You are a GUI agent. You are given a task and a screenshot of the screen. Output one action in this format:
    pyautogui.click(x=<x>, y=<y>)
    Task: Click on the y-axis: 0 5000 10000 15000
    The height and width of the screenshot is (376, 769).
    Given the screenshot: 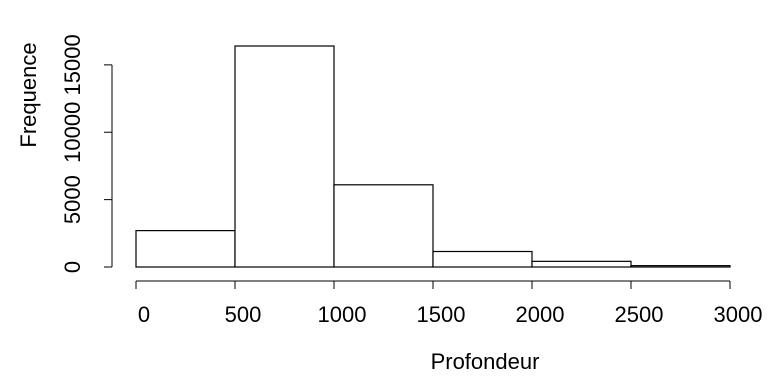 What is the action you would take?
    pyautogui.click(x=86, y=153)
    